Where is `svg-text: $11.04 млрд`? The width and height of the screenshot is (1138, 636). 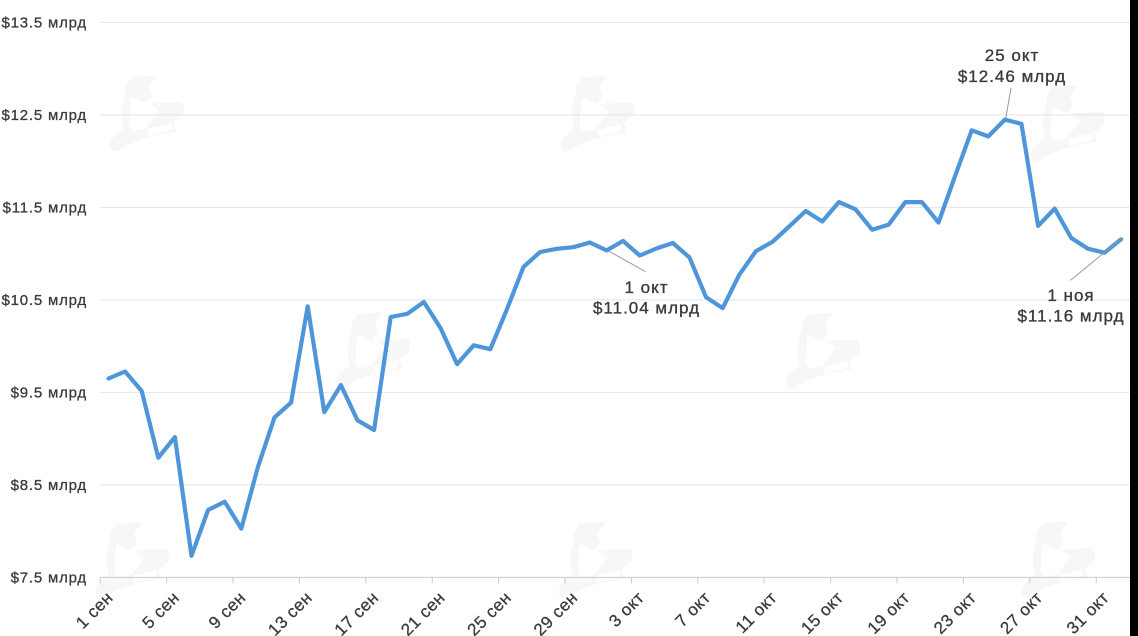
svg-text: $11.04 млрд is located at coordinates (646, 308).